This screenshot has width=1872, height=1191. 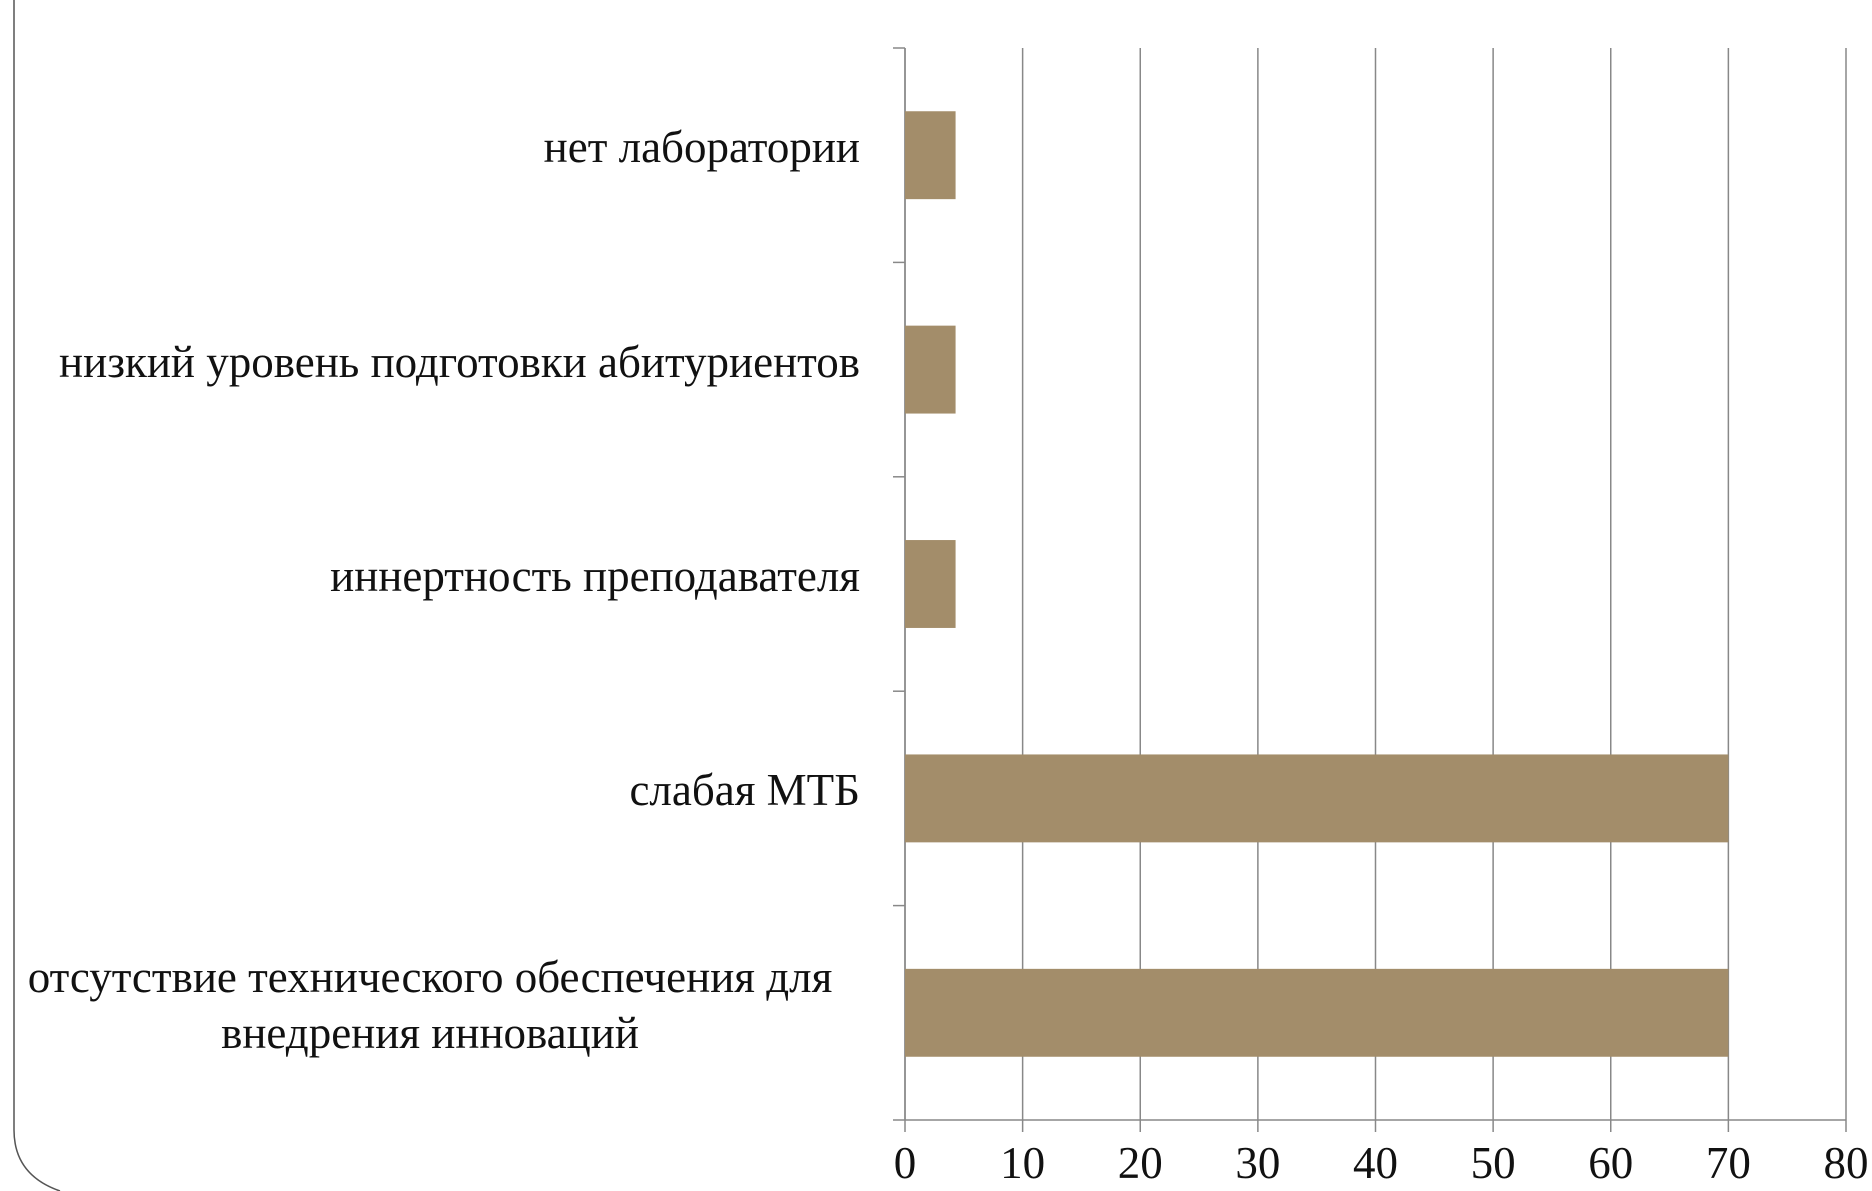 I want to click on frame, so click(x=37, y=595).